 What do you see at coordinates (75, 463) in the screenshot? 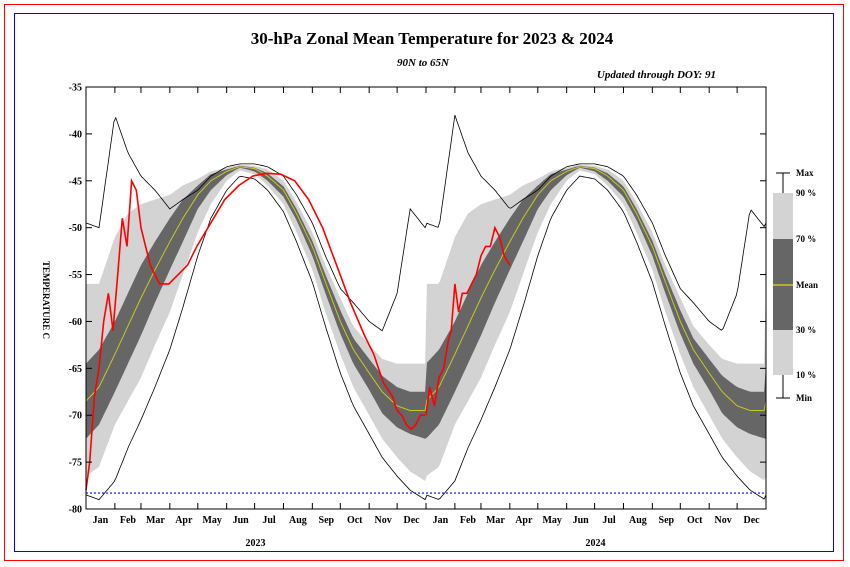
I see `y-tick-label: -75` at bounding box center [75, 463].